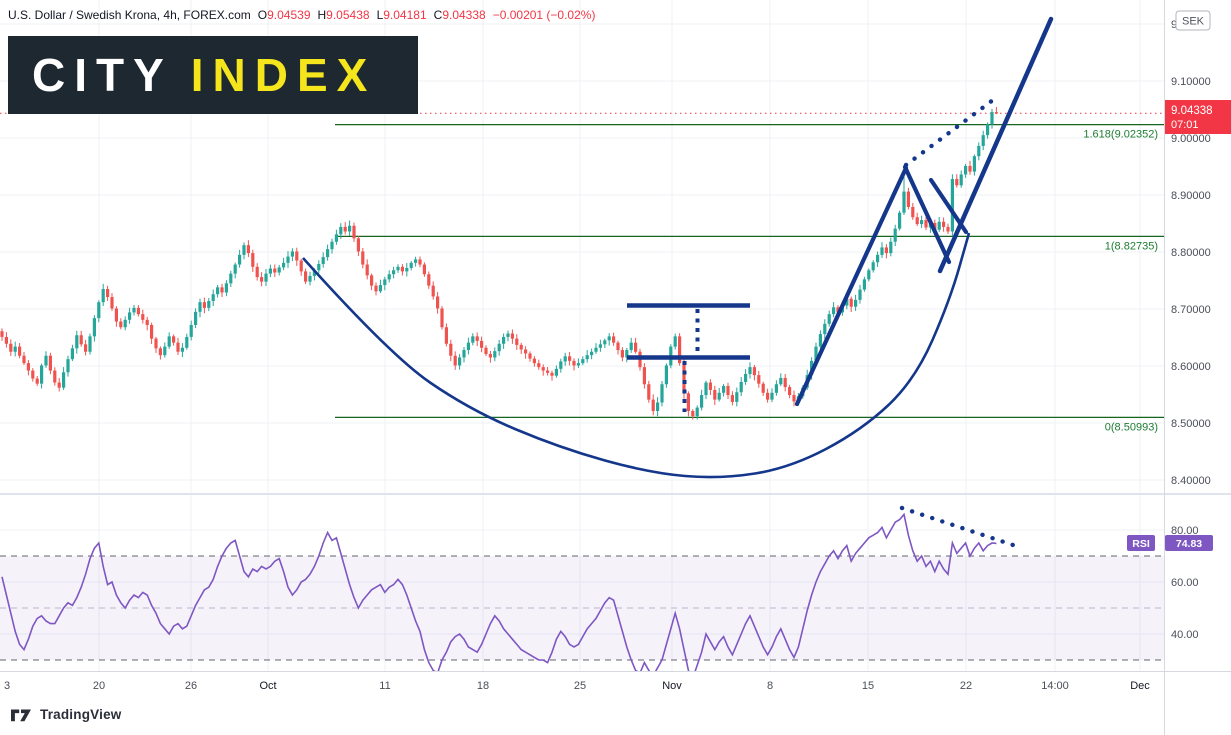 Image resolution: width=1231 pixels, height=735 pixels. Describe the element at coordinates (1191, 424) in the screenshot. I see `price-axis-label: 8.50000` at that location.